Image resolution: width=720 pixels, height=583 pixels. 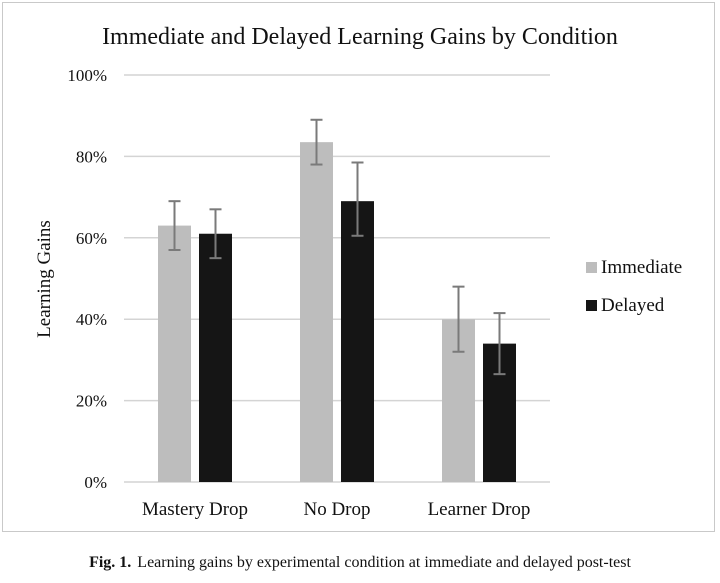 I want to click on x-tick-label: Learner Drop, so click(x=479, y=509).